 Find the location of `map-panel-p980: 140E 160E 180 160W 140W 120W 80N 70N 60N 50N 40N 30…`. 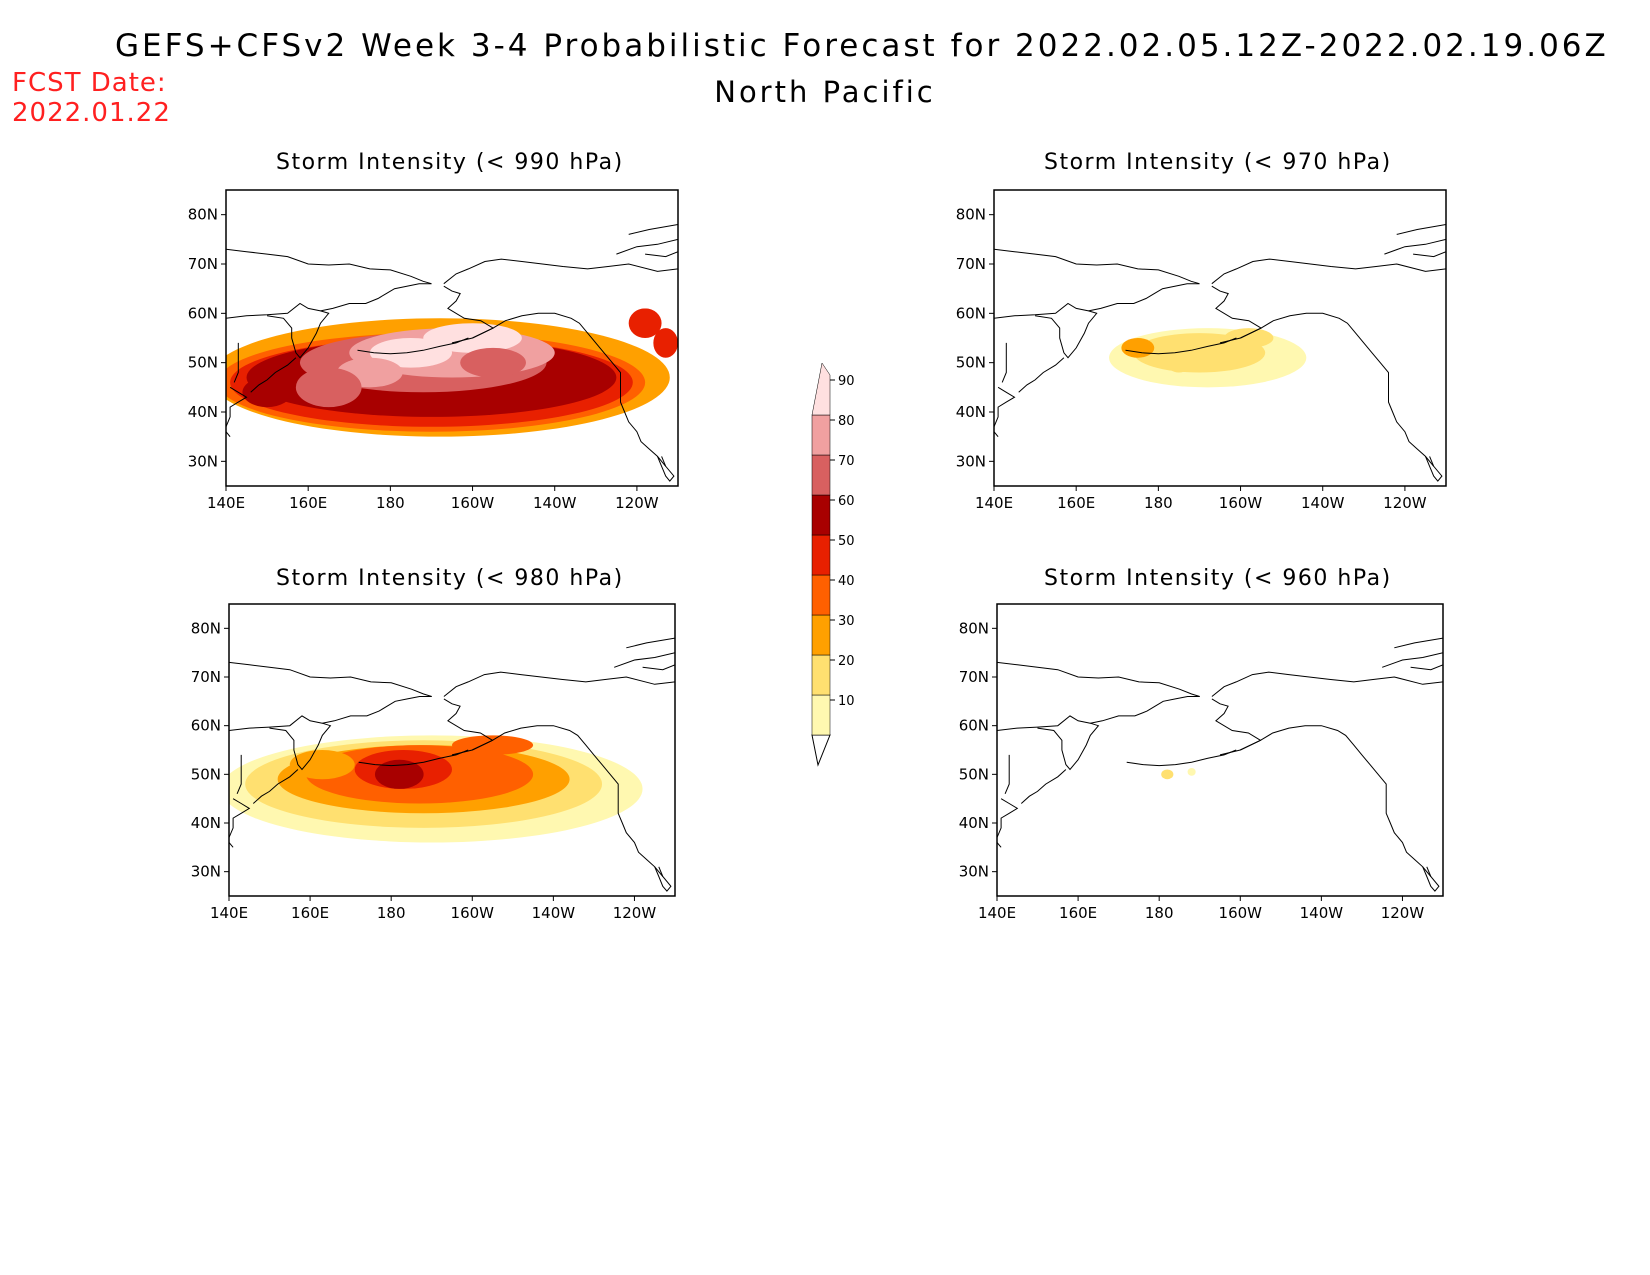

map-panel-p980: 140E 160E 180 160W 140W 120W 80N 70N 60N 50N 40N 30… is located at coordinates (433, 762).